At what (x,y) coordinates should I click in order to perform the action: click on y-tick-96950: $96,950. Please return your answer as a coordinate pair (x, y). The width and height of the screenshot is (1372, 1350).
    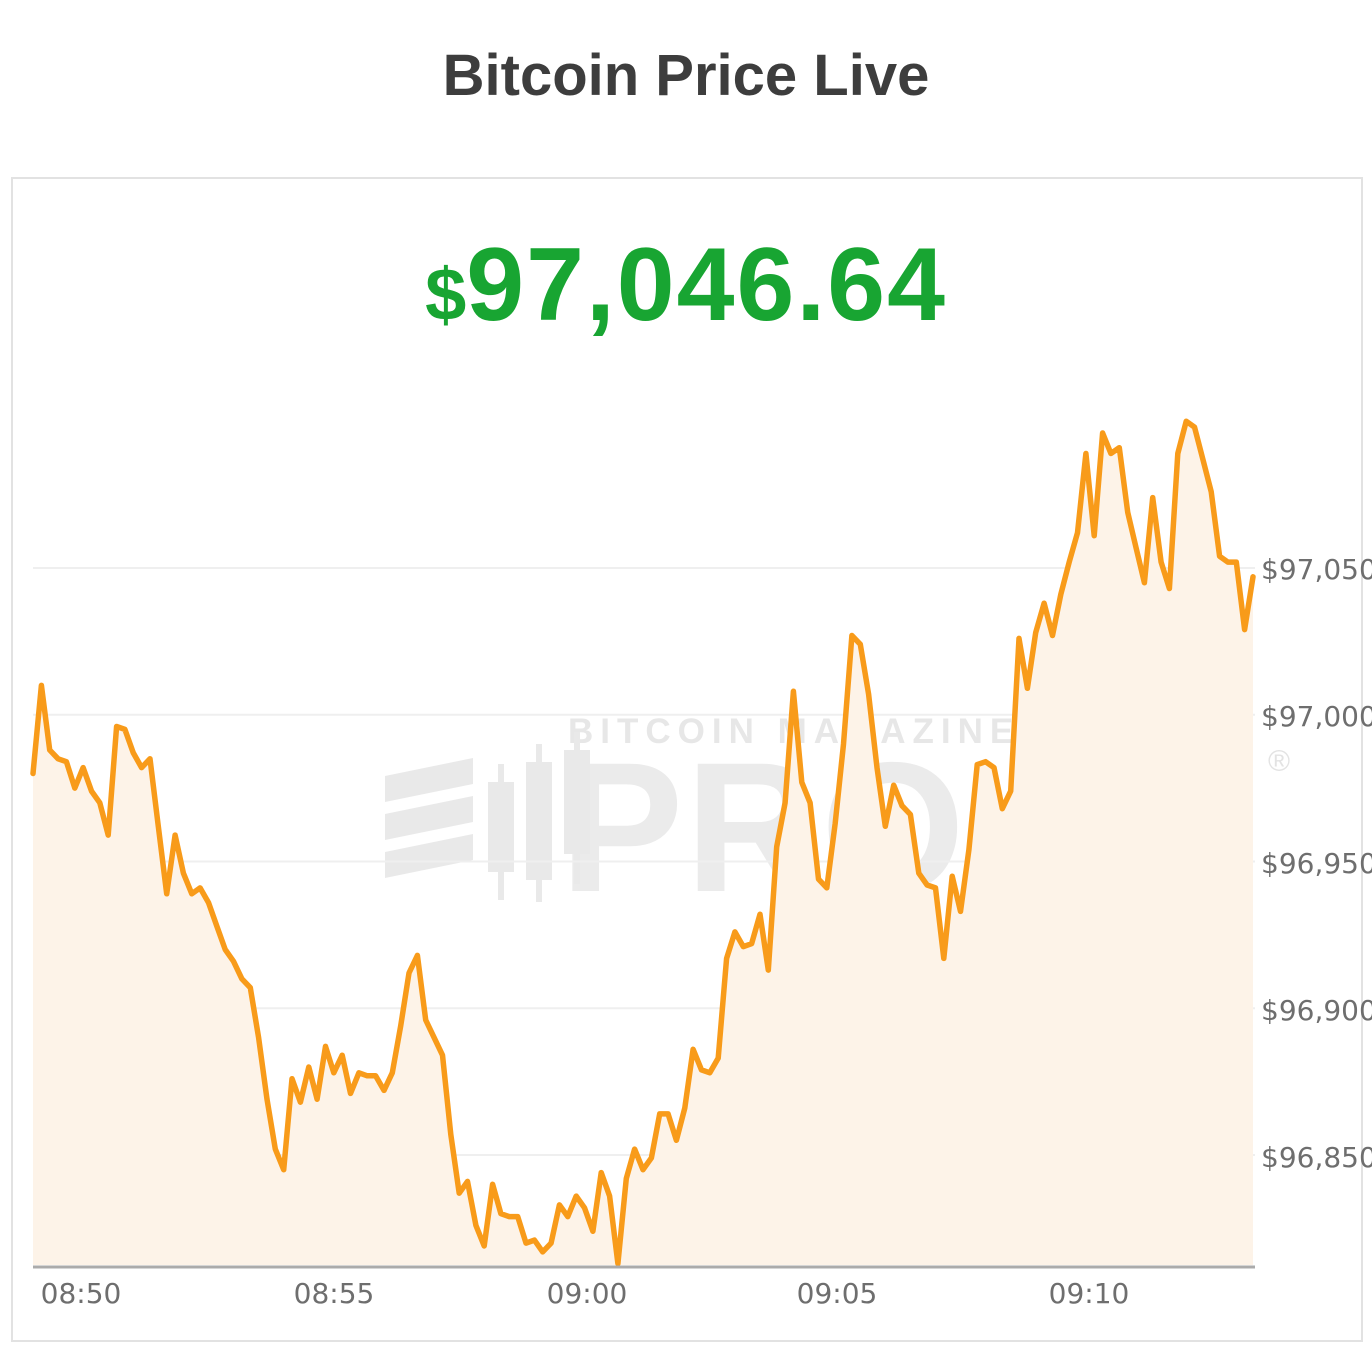
    Looking at the image, I should click on (1316, 863).